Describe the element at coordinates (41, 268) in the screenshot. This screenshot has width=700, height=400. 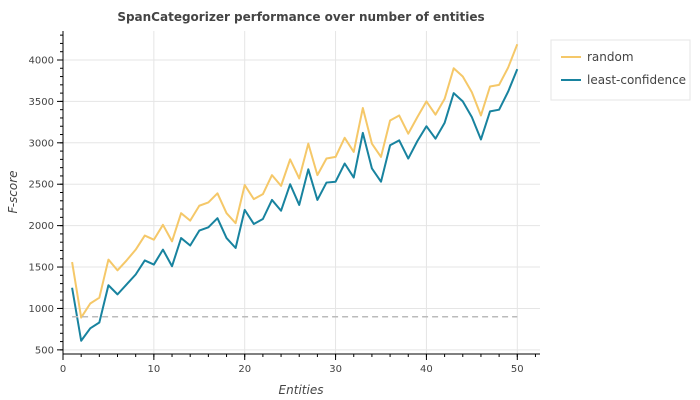
I see `y-tick-label: 1500` at that location.